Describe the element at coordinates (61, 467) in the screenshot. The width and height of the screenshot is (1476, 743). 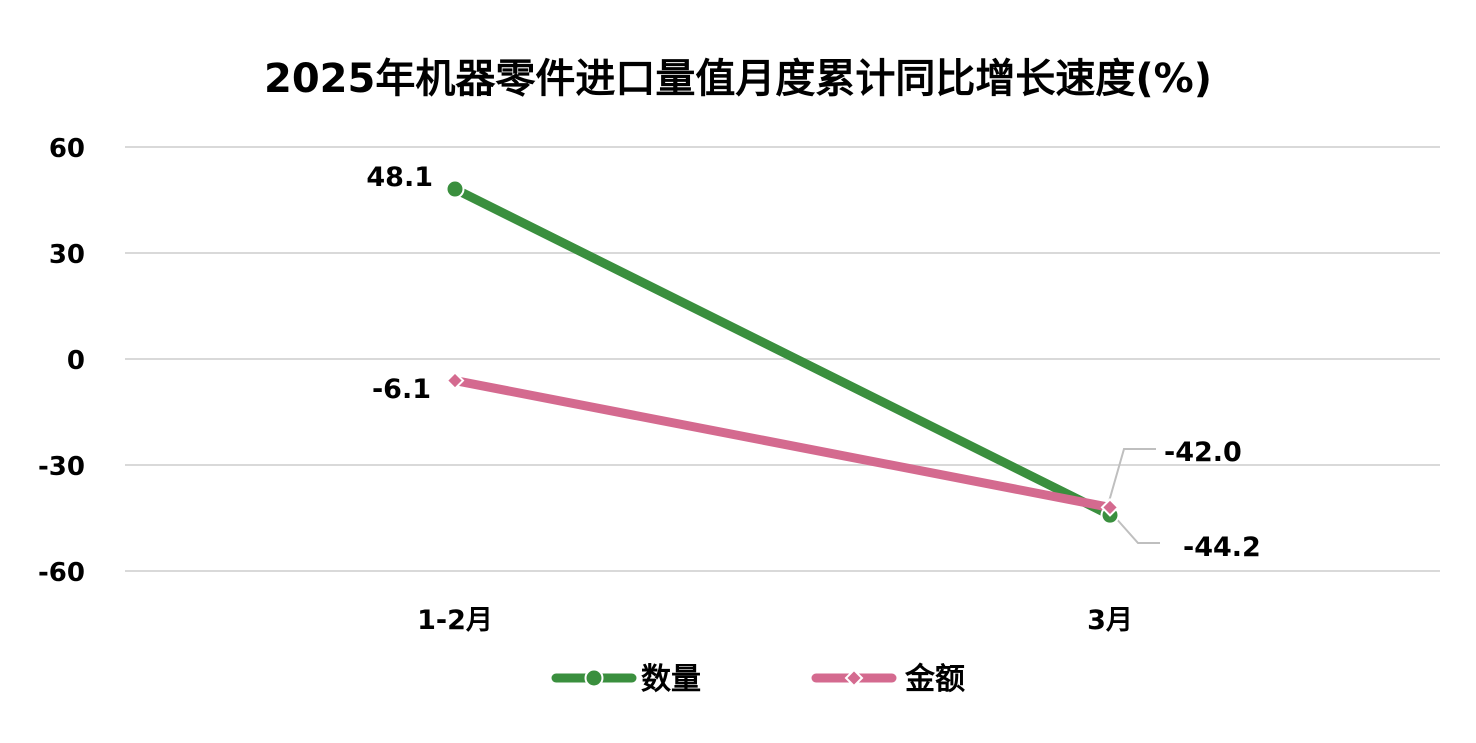
I see `y-tick-label: -30` at that location.